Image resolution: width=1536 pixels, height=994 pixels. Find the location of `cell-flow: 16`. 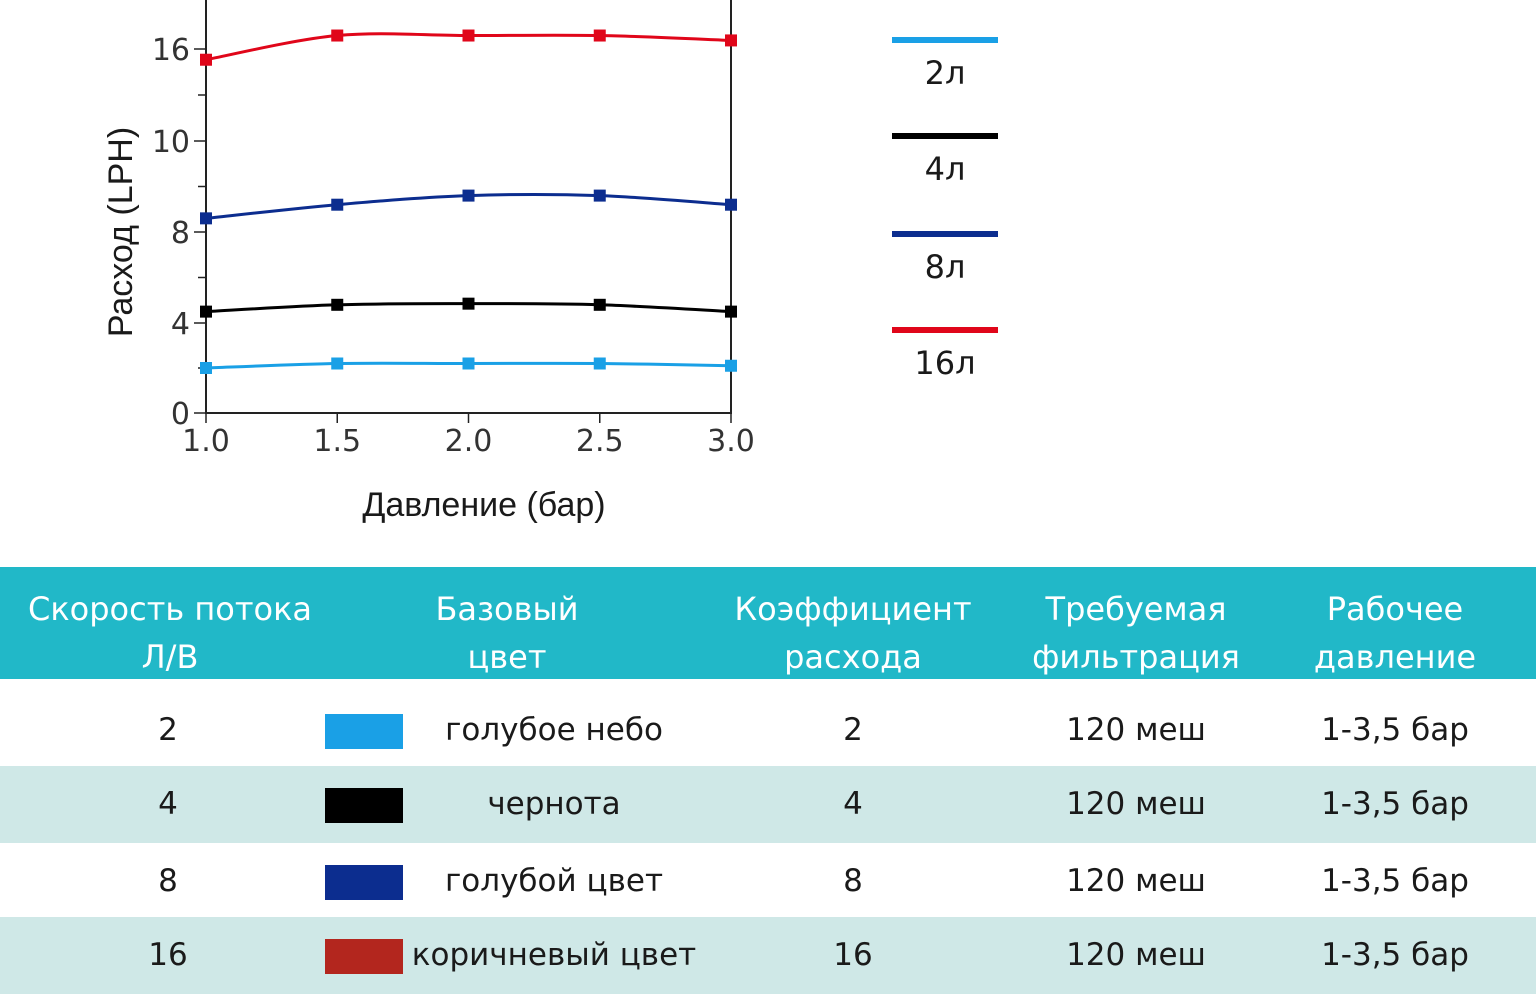

cell-flow: 16 is located at coordinates (168, 955).